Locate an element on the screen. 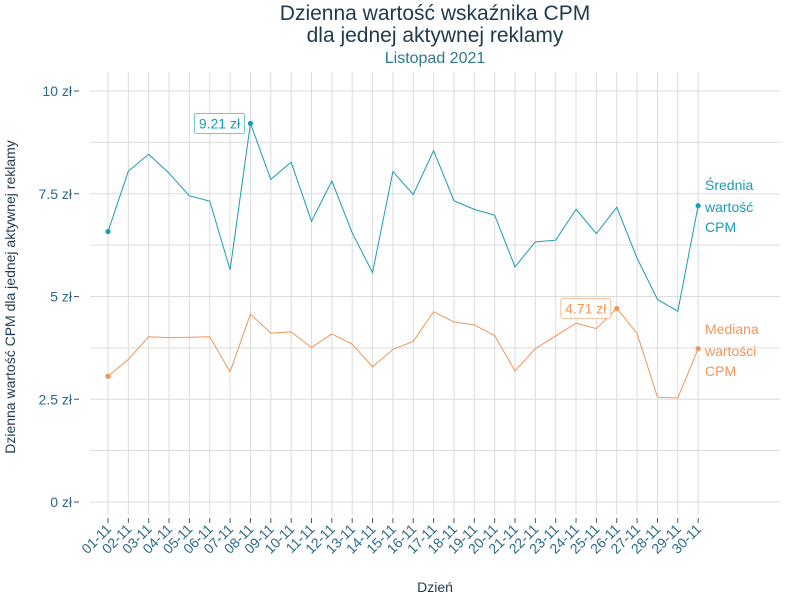 This screenshot has width=800, height=600. annotation-label: 4.71 zł is located at coordinates (586, 308).